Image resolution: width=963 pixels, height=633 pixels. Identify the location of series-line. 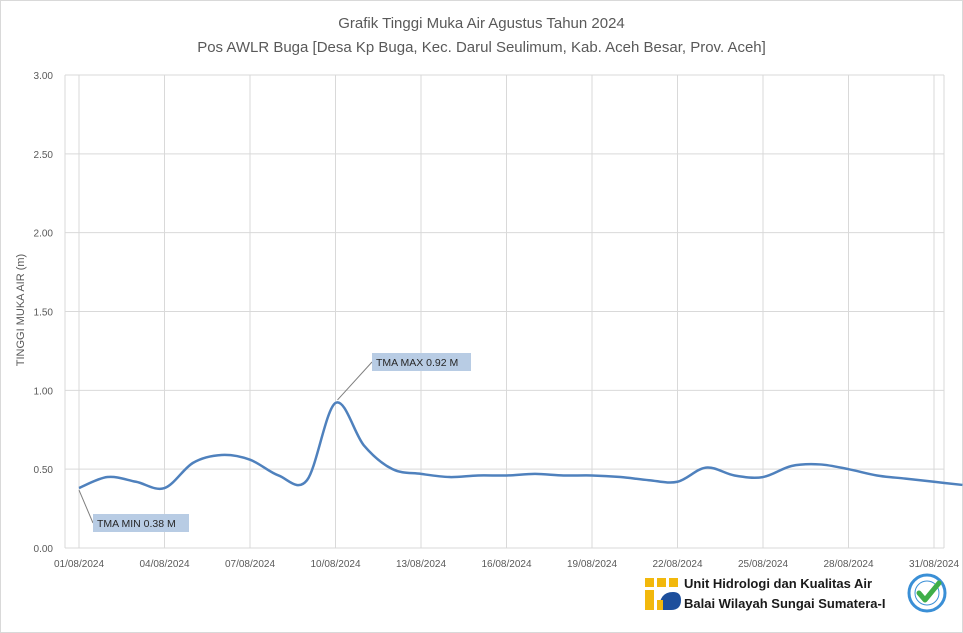
(520, 446).